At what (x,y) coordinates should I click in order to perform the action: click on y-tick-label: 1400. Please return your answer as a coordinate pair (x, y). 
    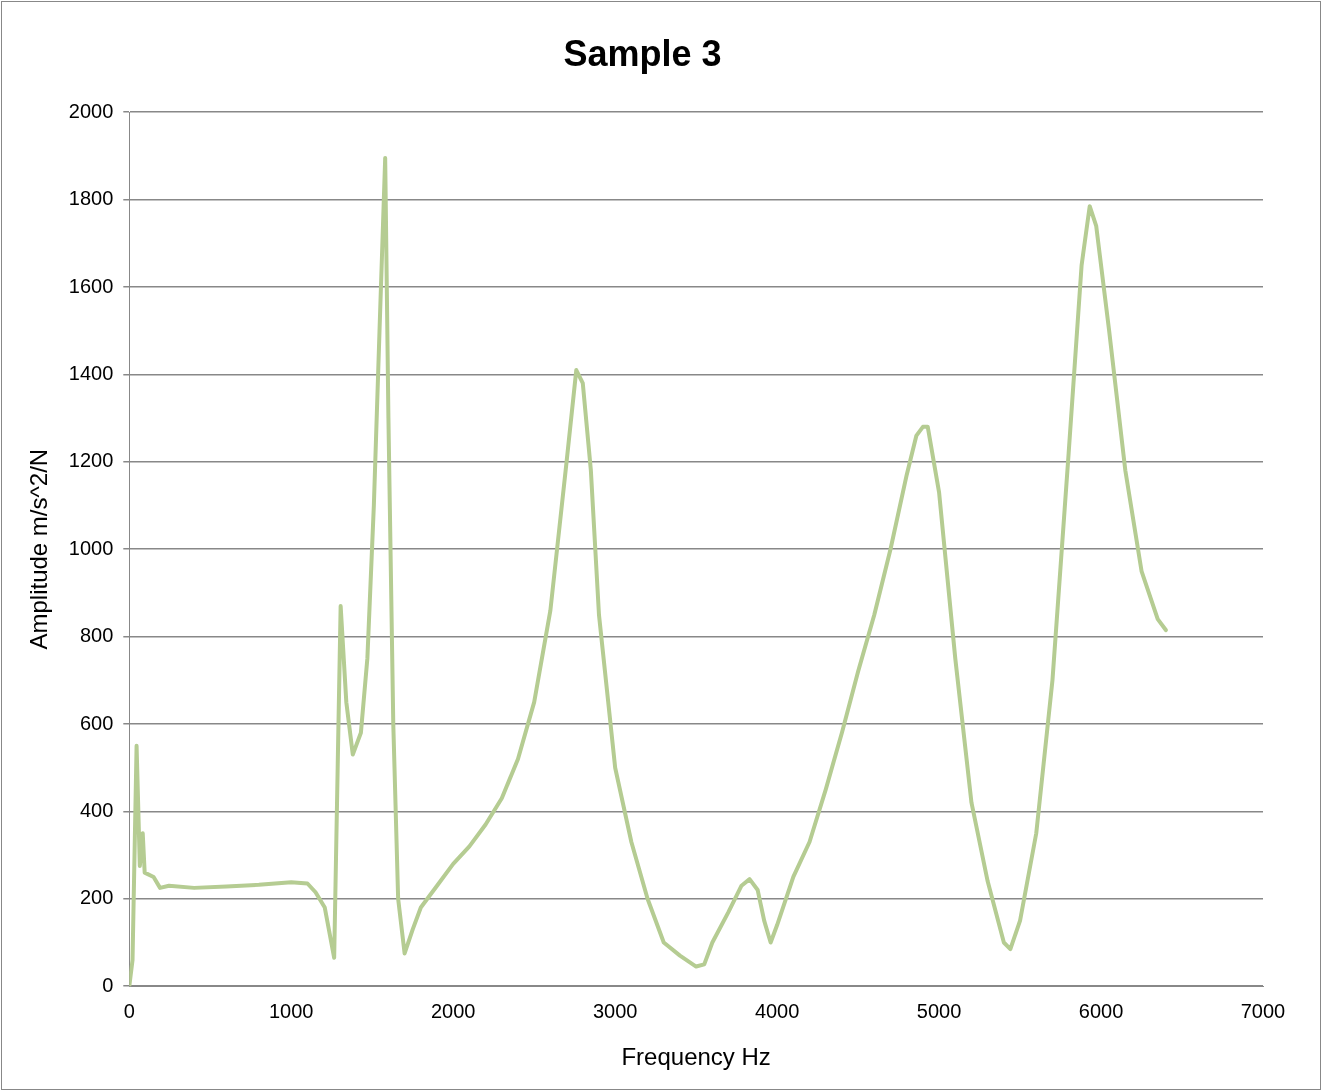
    Looking at the image, I should click on (91, 372).